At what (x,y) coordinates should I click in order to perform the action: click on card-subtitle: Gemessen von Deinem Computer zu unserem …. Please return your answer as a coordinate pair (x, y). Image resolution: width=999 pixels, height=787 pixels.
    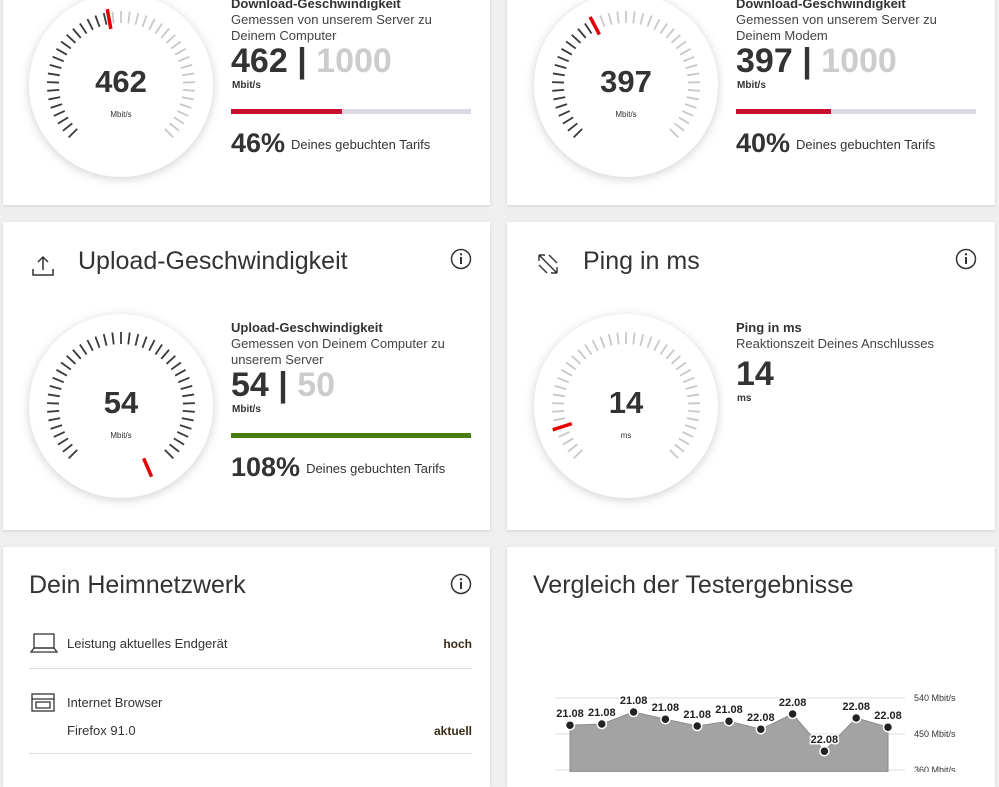
    Looking at the image, I should click on (351, 352).